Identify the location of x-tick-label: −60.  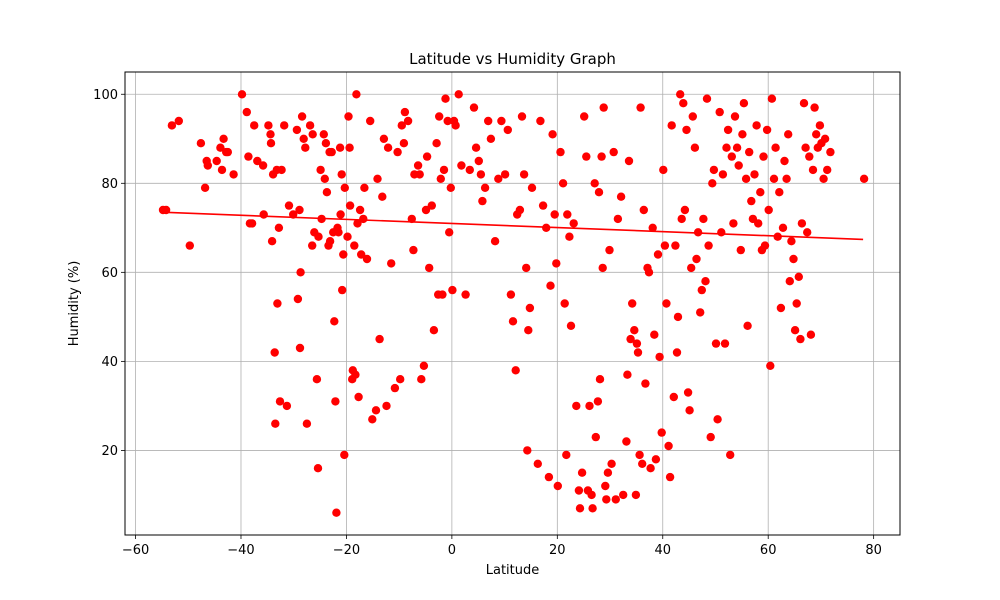
(135, 550).